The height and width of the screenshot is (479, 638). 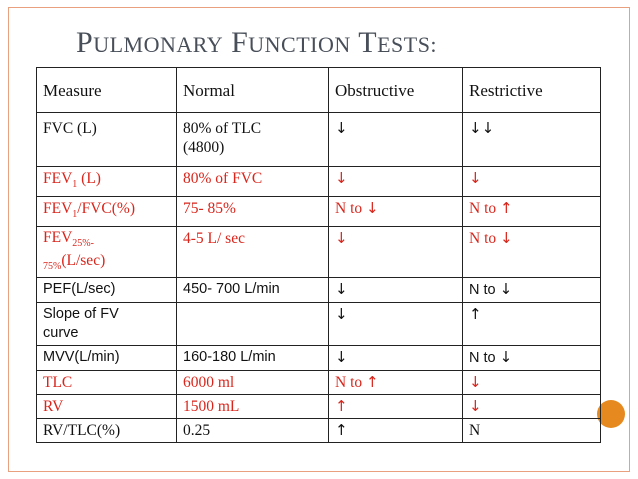 I want to click on cell-measure: PEF(L/sec), so click(x=106, y=290).